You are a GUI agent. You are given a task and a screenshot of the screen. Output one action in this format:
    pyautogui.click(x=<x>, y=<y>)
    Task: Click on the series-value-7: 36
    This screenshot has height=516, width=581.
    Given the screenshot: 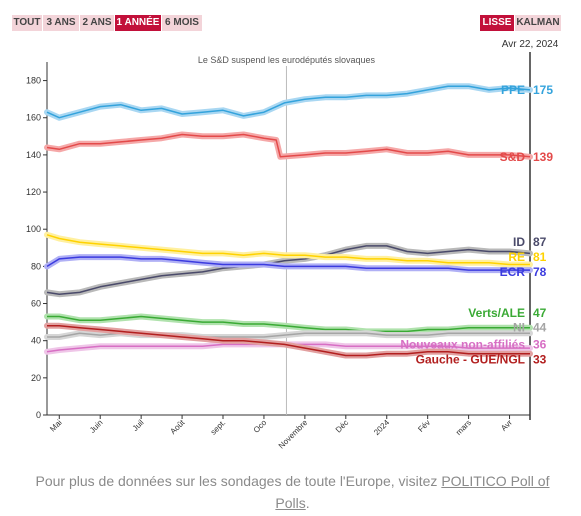 What is the action you would take?
    pyautogui.click(x=540, y=344)
    